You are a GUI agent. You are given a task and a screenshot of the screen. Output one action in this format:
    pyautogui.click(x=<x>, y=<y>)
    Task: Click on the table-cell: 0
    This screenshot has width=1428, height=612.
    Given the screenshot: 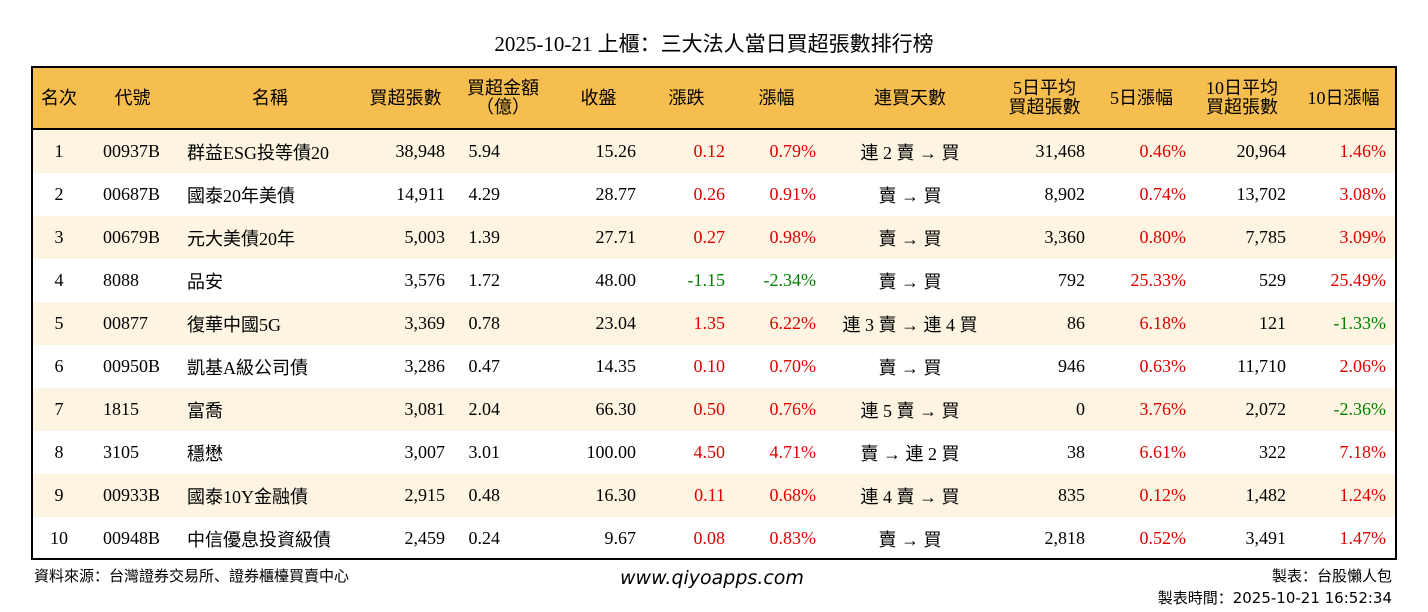 What is the action you would take?
    pyautogui.click(x=1080, y=409)
    